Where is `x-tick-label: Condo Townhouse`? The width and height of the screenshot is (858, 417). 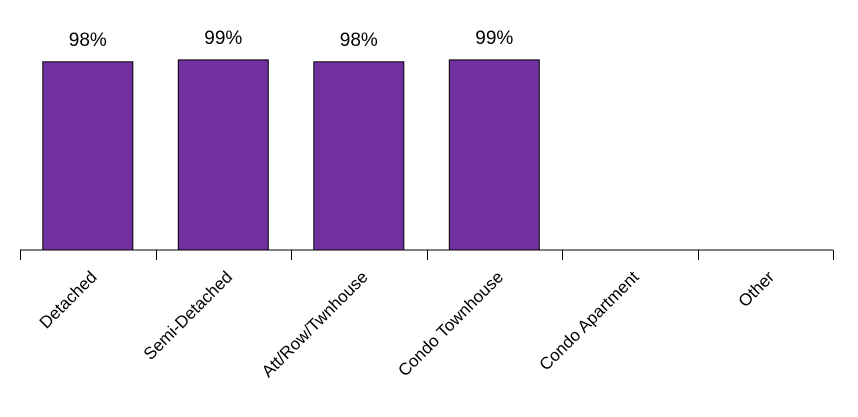 x-tick-label: Condo Townhouse is located at coordinates (450, 323).